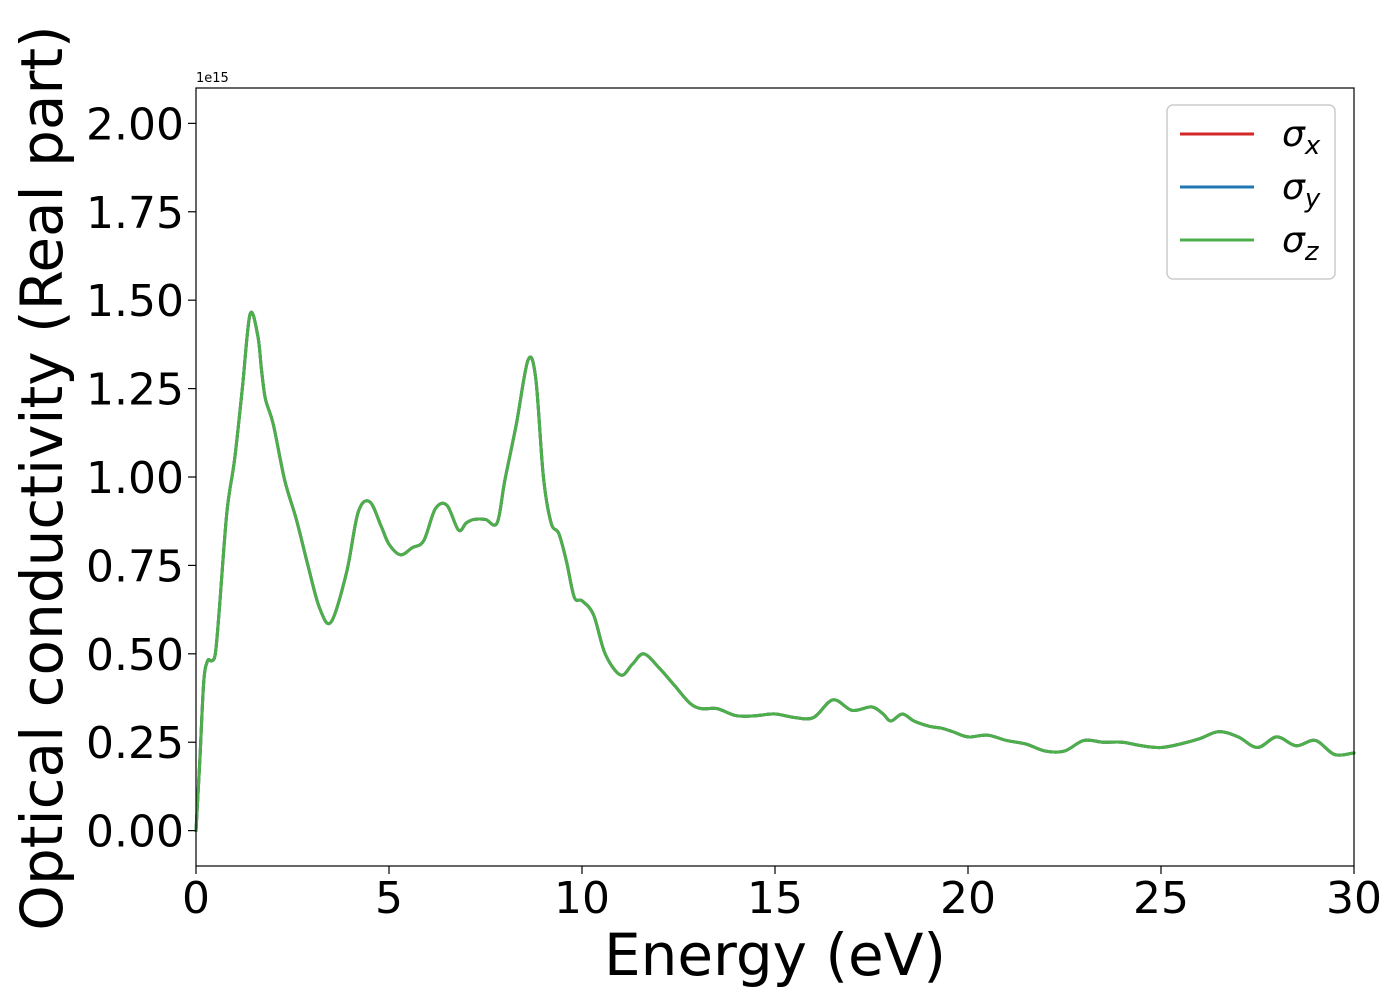  I want to click on x-tick-label: 0, so click(196, 898).